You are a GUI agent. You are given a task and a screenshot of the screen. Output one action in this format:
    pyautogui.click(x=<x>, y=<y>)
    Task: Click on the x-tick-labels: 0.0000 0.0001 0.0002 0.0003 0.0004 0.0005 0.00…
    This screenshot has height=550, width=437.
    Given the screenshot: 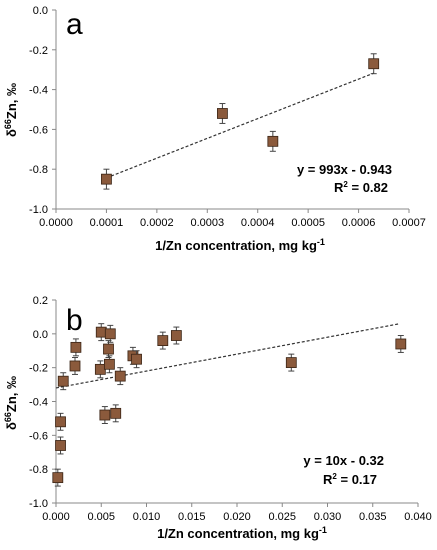 What is the action you would take?
    pyautogui.click(x=232, y=223)
    